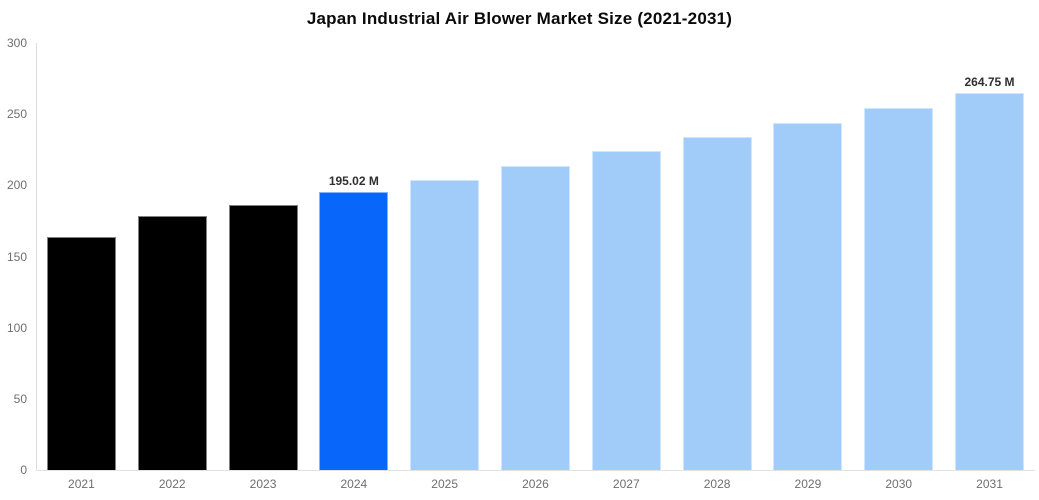  What do you see at coordinates (626, 484) in the screenshot?
I see `x-tick-label: 2027` at bounding box center [626, 484].